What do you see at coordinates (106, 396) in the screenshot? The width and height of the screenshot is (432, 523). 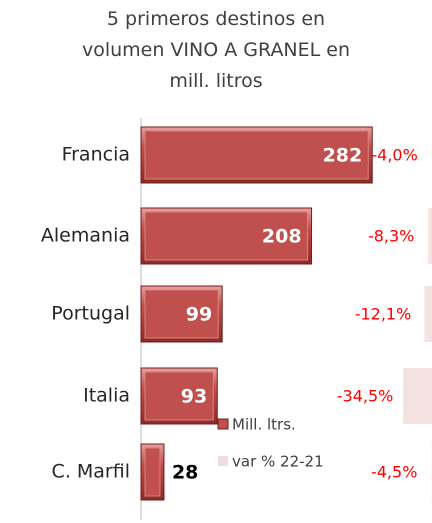 I see `y-tick-label: Italia` at bounding box center [106, 396].